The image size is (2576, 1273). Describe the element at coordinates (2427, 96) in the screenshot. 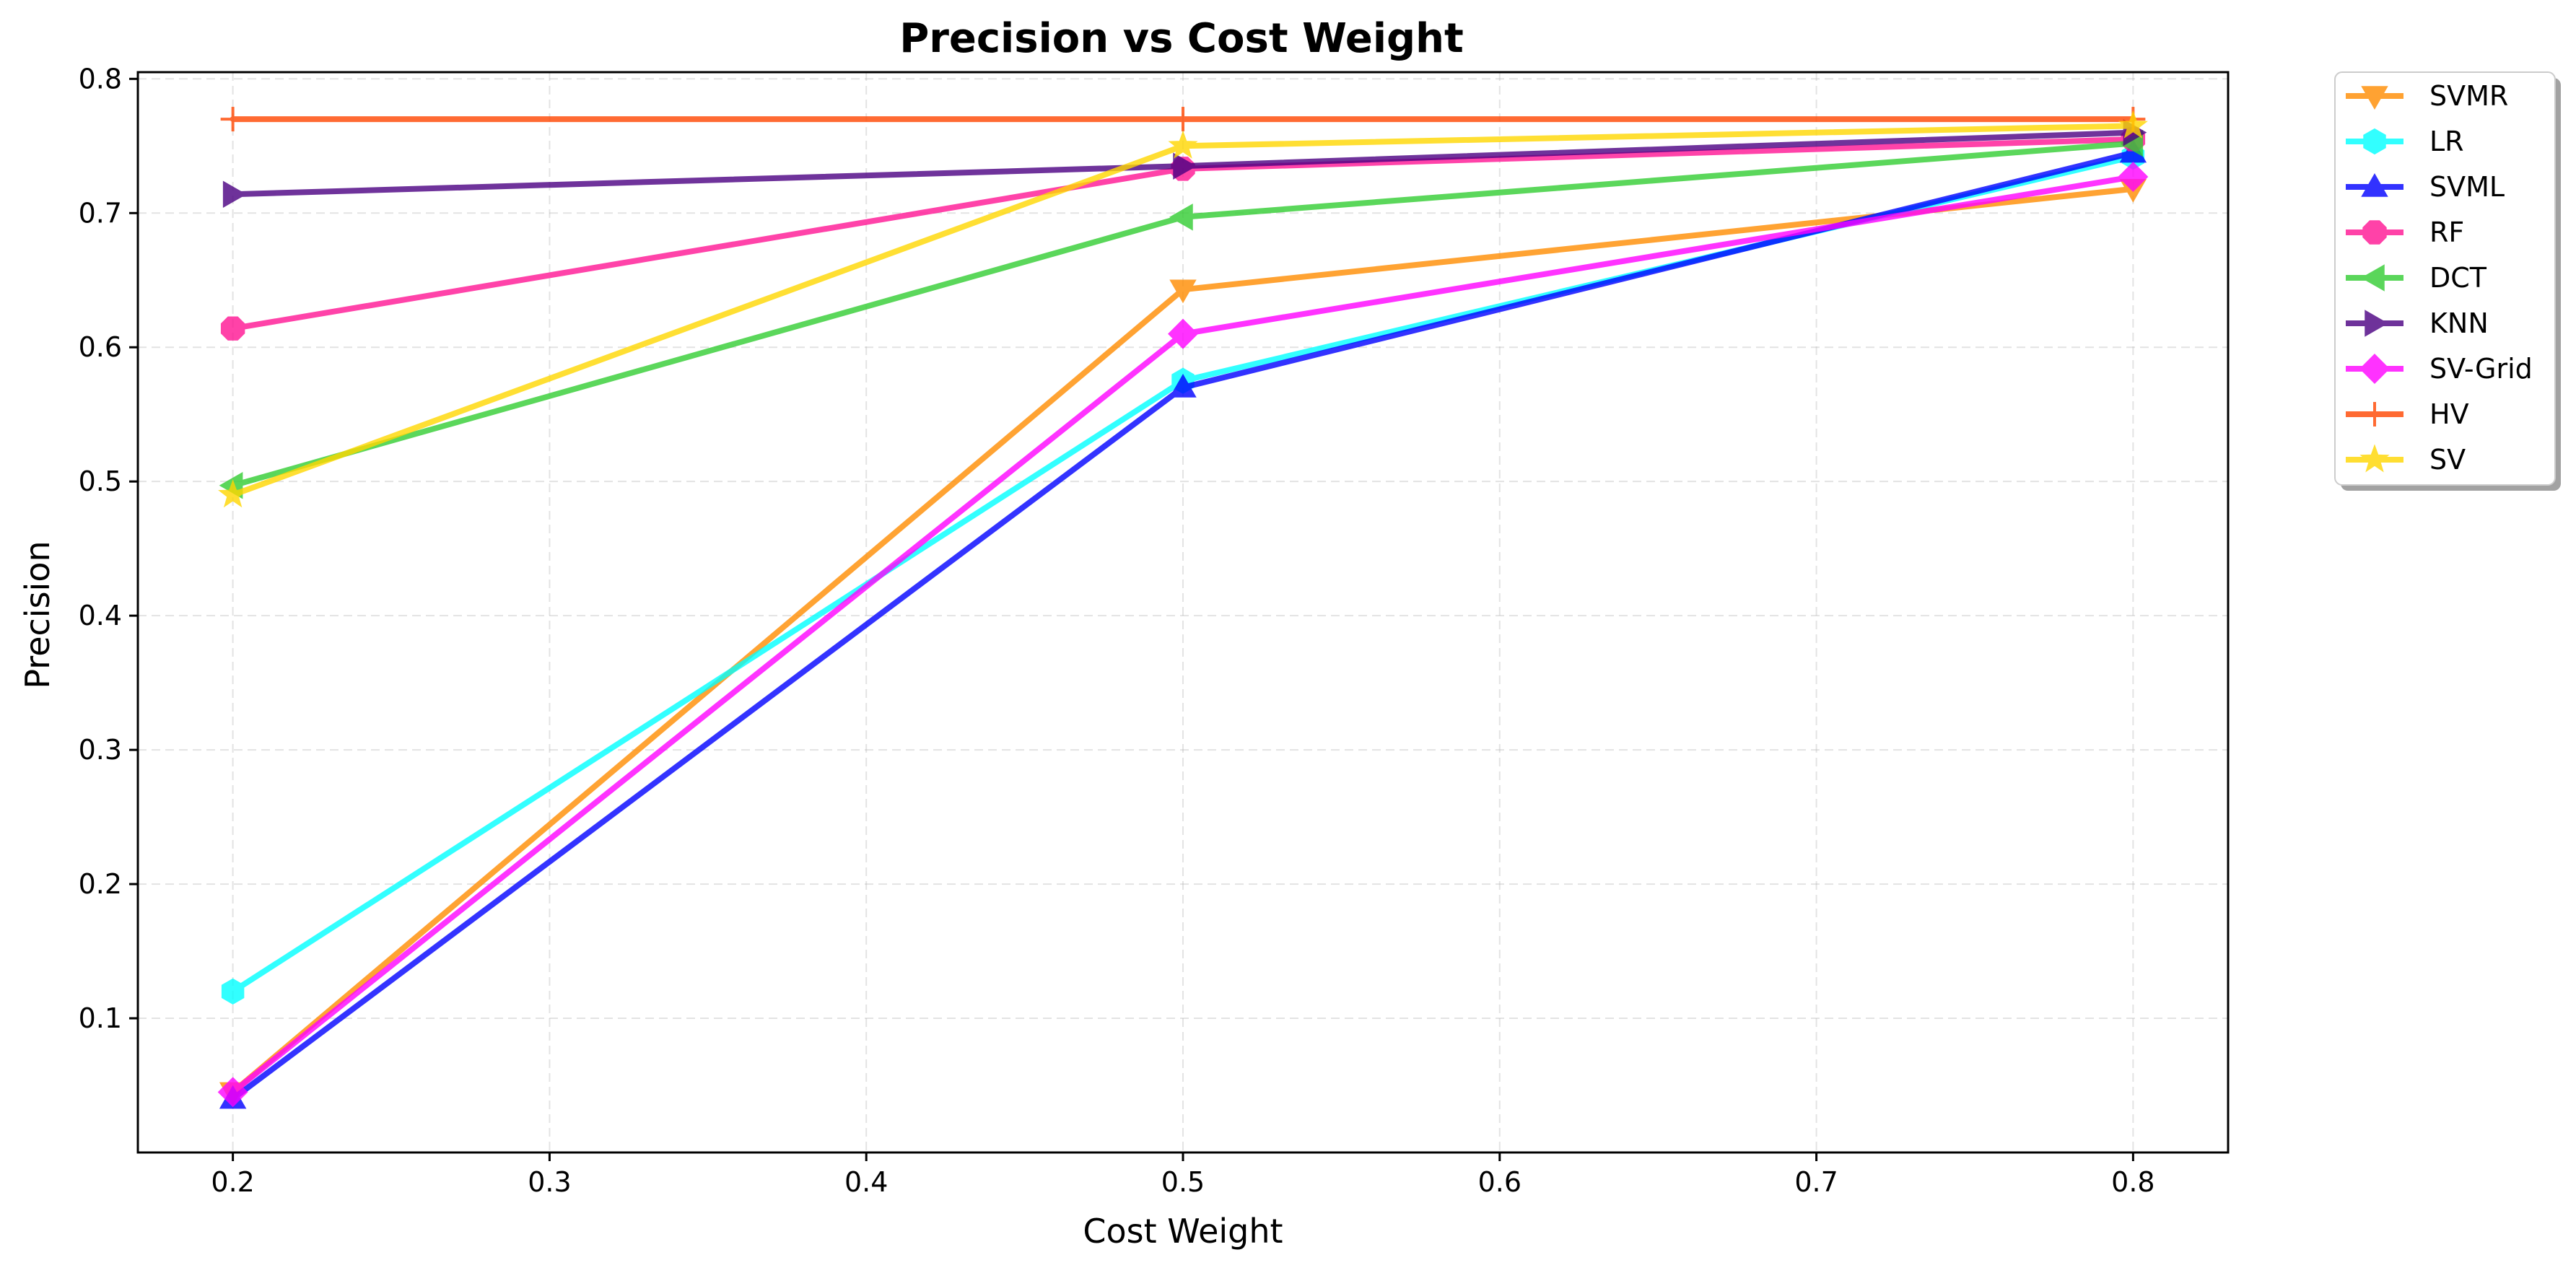

I see `legend-item: SVMR` at that location.